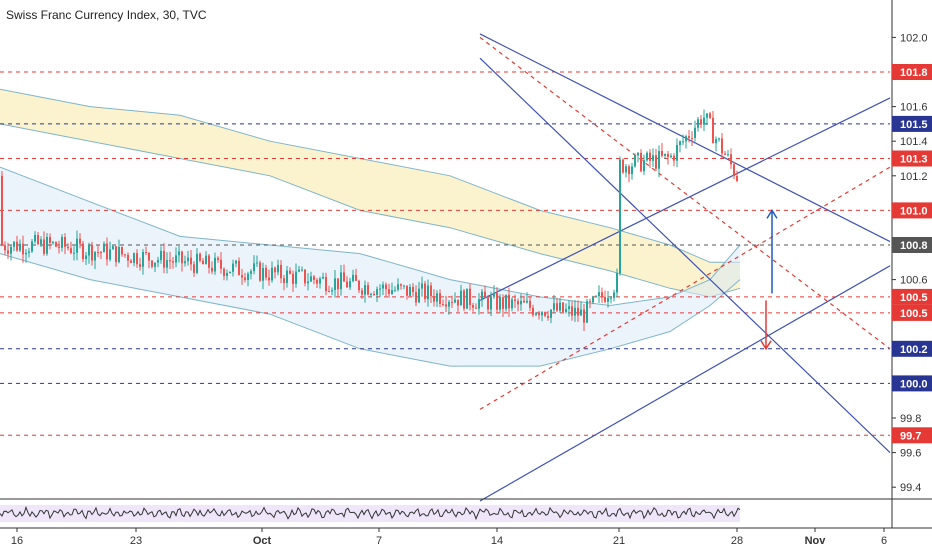 The height and width of the screenshot is (550, 932). I want to click on time-axis: 16 23 Oct 7 14 21 28 Nov 6, so click(449, 537).